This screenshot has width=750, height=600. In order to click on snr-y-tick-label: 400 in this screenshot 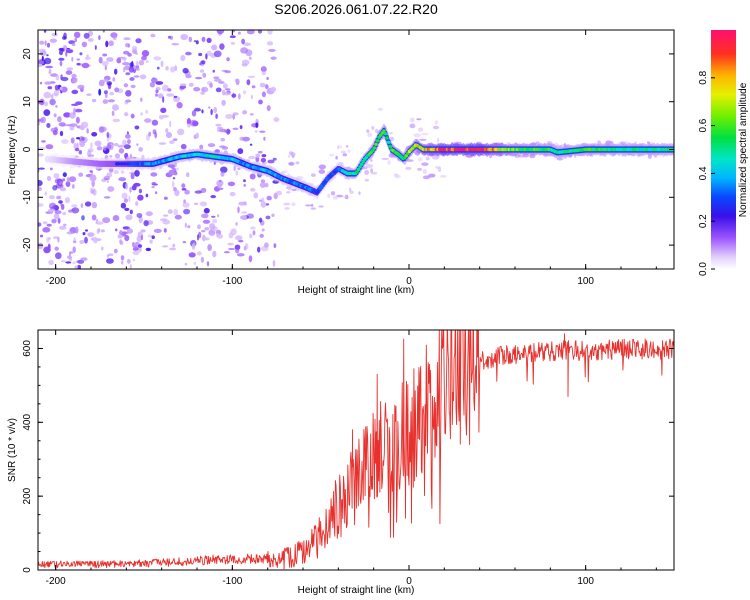, I will do `click(27, 422)`.